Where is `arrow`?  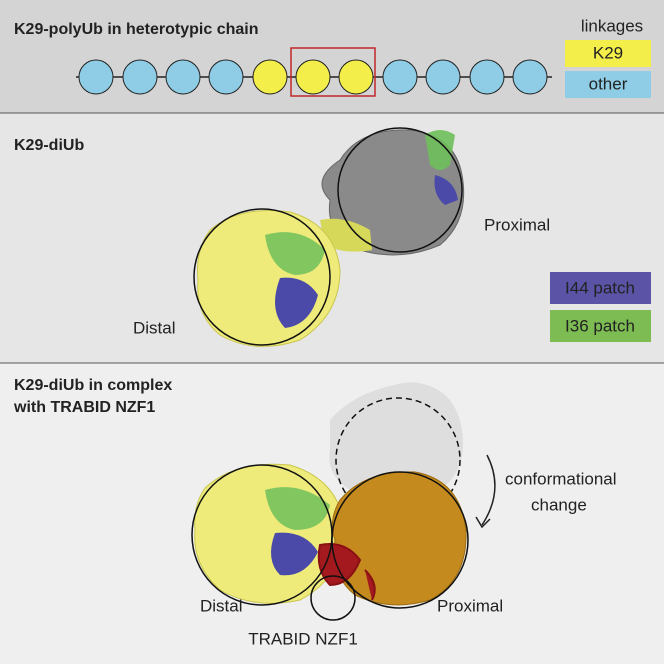 arrow is located at coordinates (488, 490).